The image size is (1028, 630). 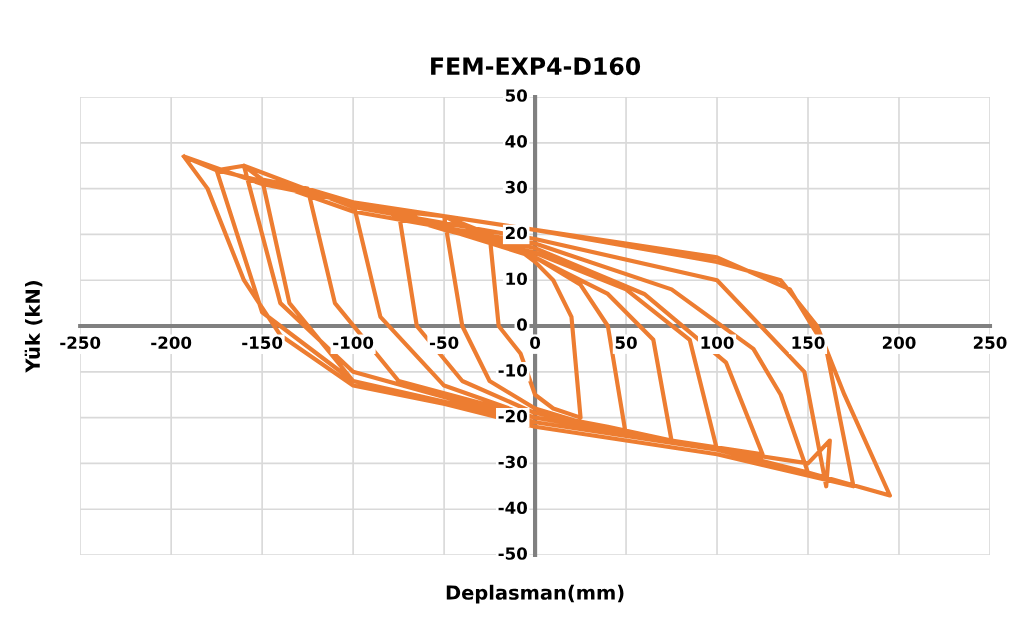 I want to click on y-tick-label: 20, so click(x=516, y=233).